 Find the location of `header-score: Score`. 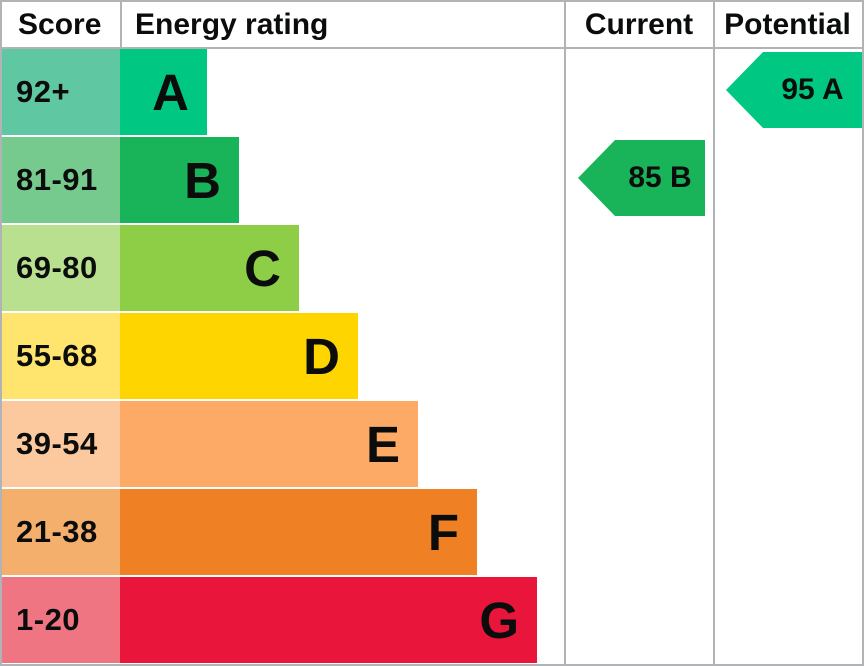

header-score: Score is located at coordinates (60, 24).